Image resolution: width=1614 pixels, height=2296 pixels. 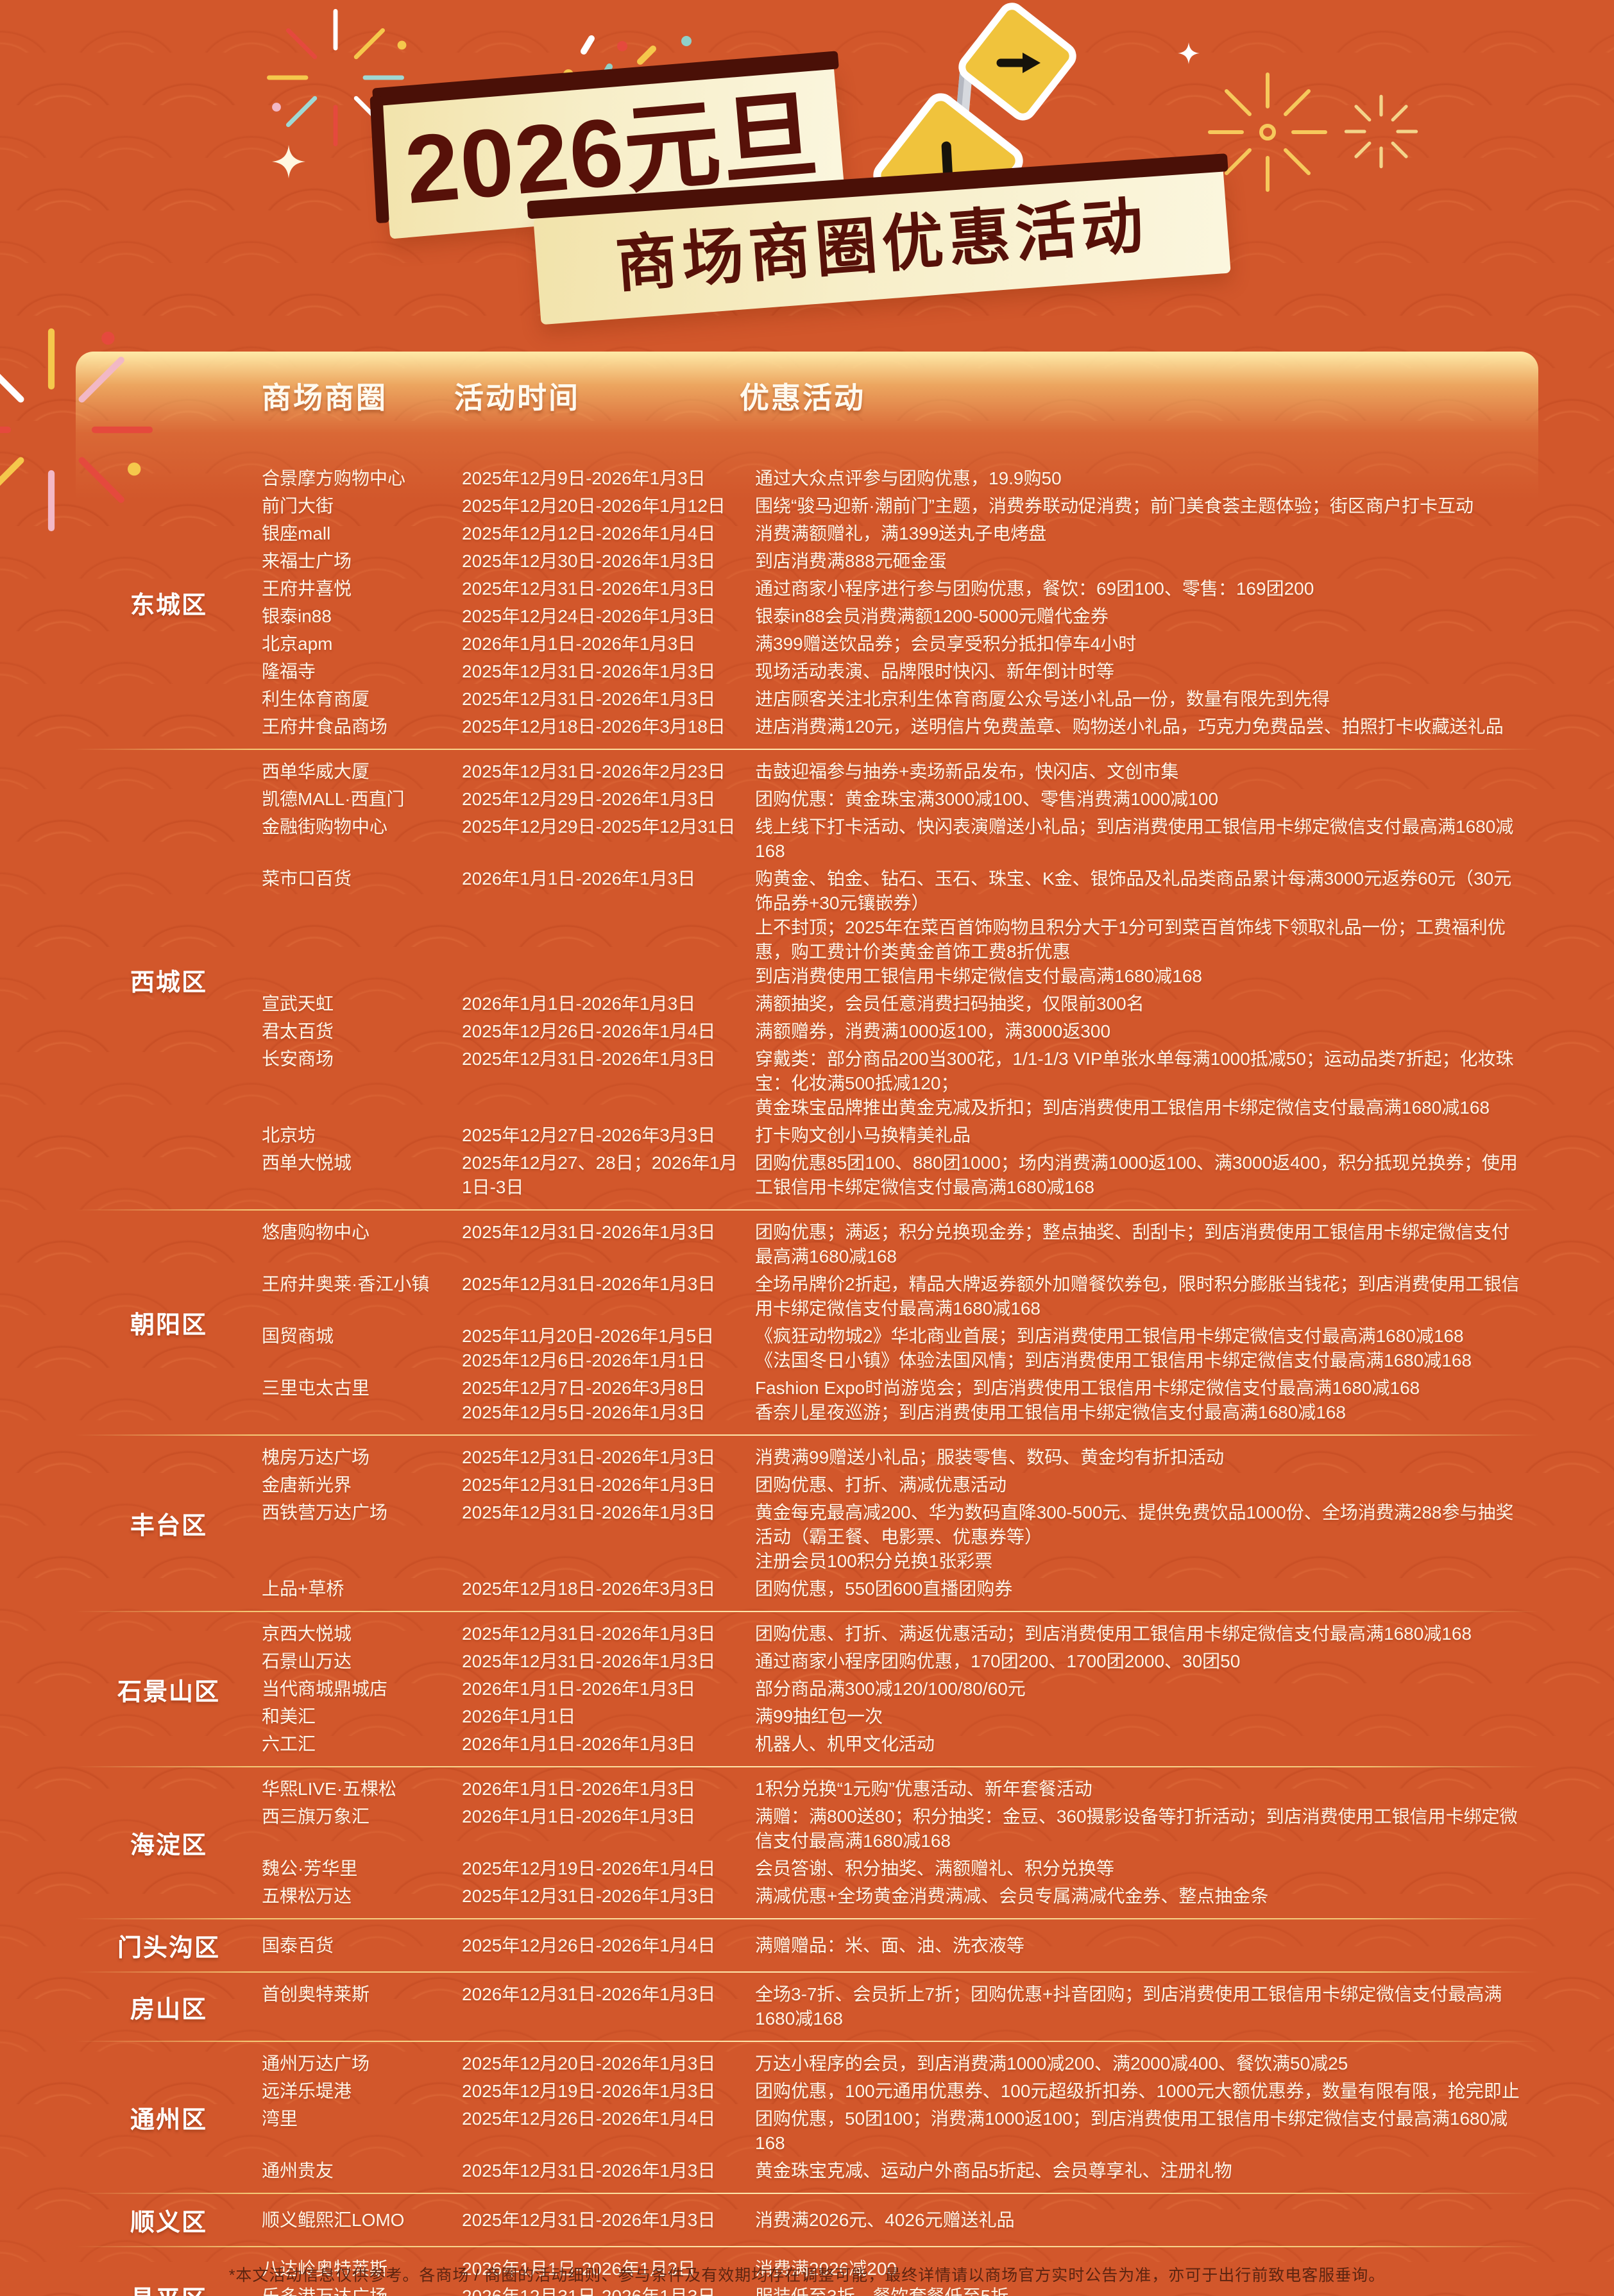 What do you see at coordinates (517, 397) in the screenshot?
I see `column-header-time: 活动时间` at bounding box center [517, 397].